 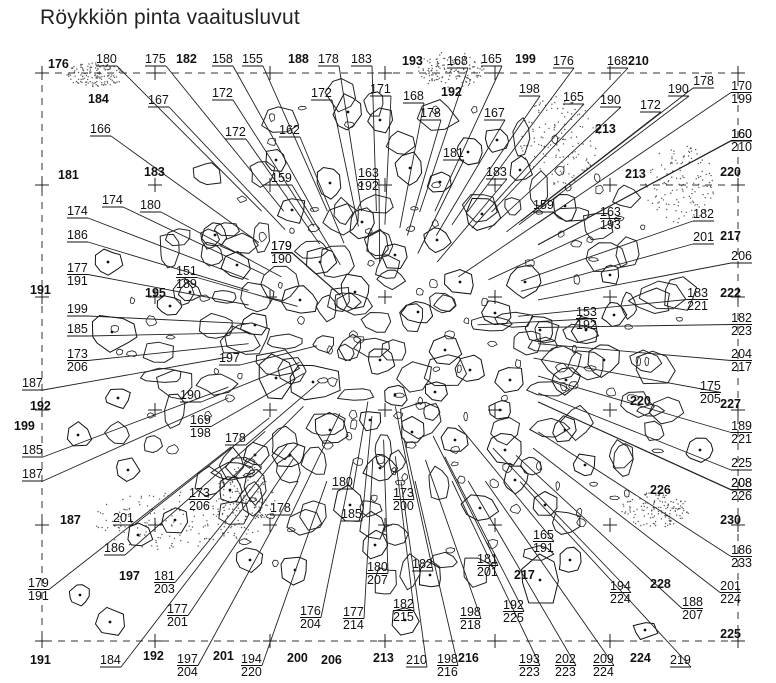 I want to click on label-text: 187, so click(x=70, y=520).